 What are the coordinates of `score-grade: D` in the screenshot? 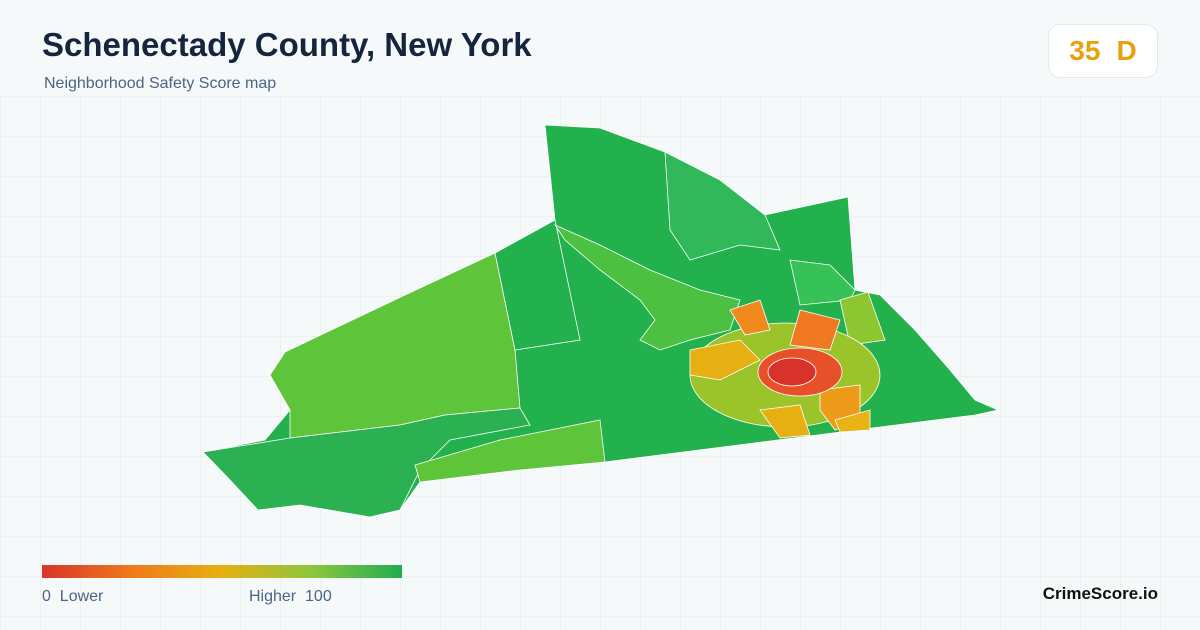 It's located at (1126, 50).